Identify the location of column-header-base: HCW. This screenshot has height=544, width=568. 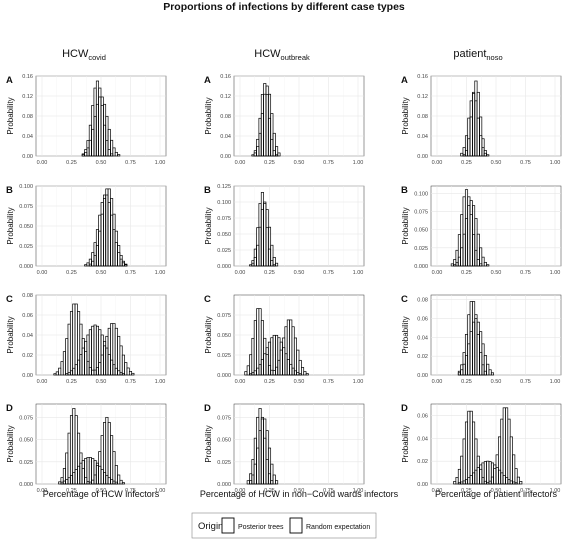
(267, 54).